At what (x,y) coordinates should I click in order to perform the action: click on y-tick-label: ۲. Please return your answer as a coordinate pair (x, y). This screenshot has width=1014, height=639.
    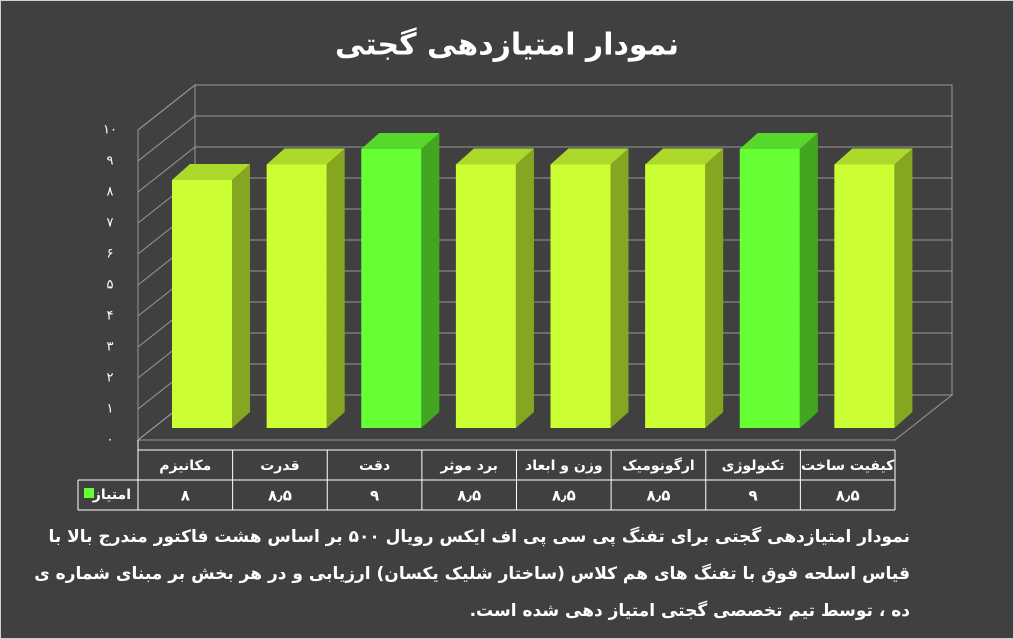
    Looking at the image, I should click on (110, 378).